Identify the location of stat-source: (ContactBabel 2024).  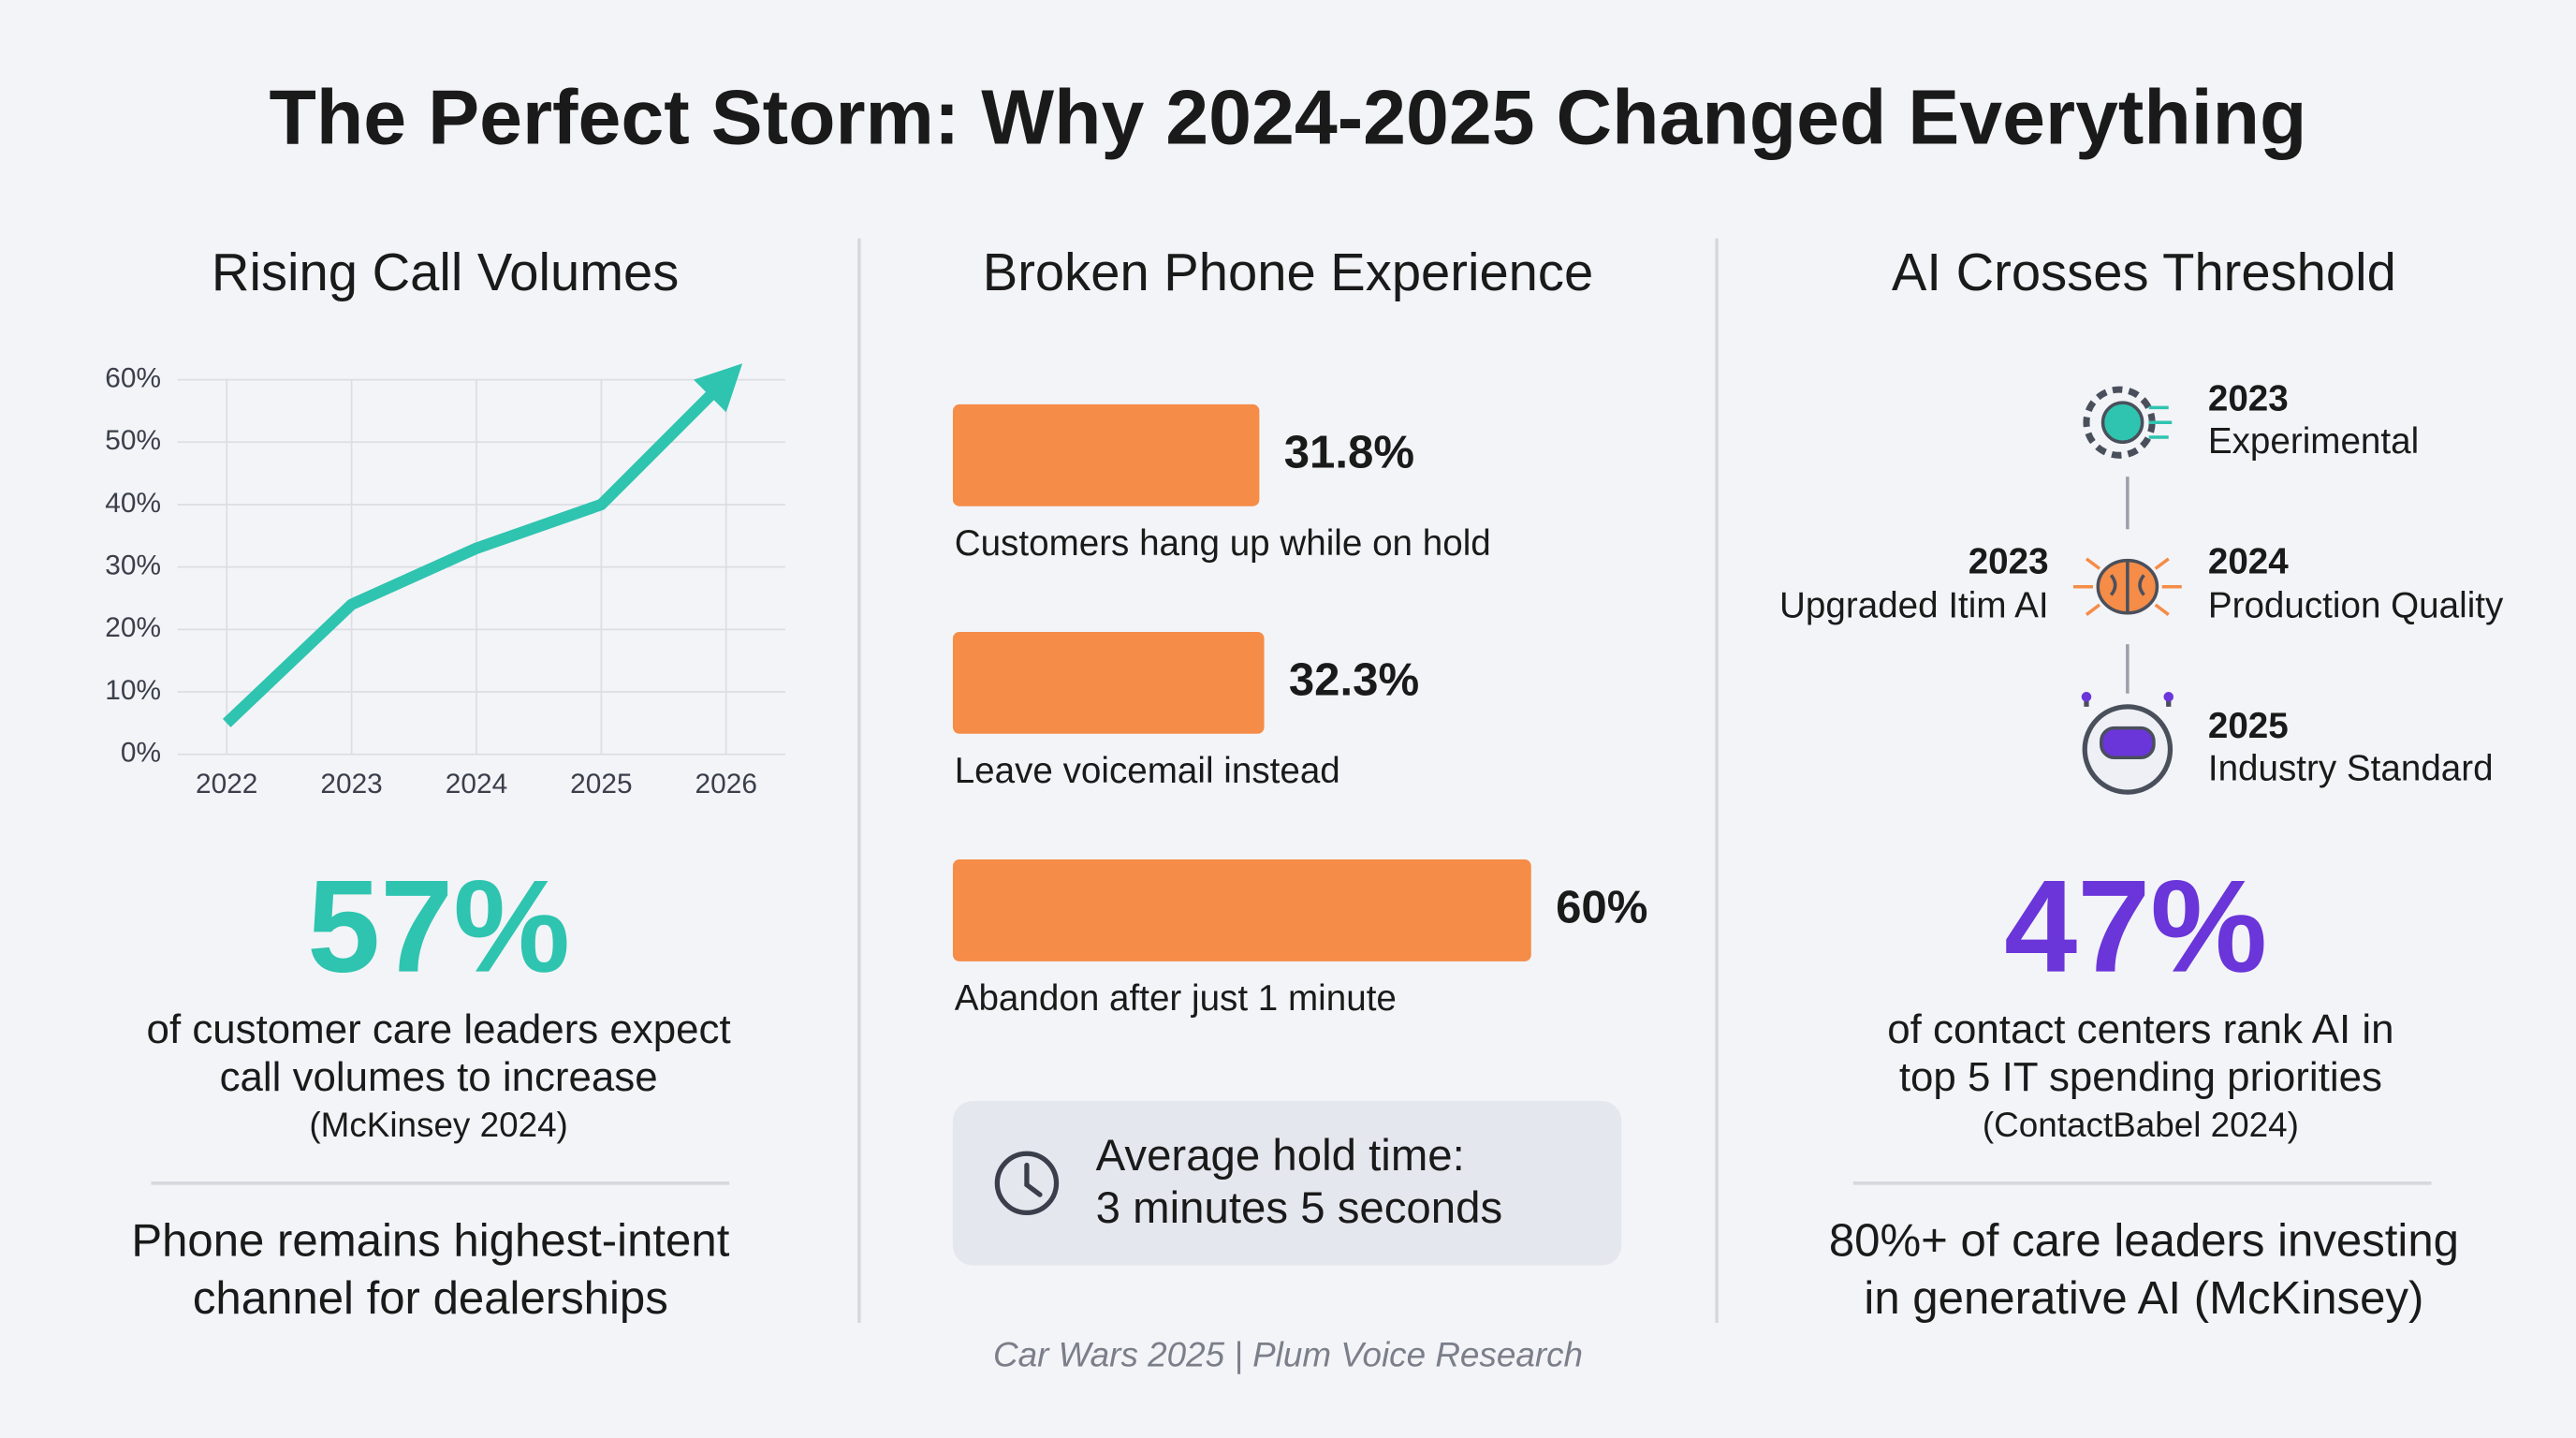
(2141, 1125).